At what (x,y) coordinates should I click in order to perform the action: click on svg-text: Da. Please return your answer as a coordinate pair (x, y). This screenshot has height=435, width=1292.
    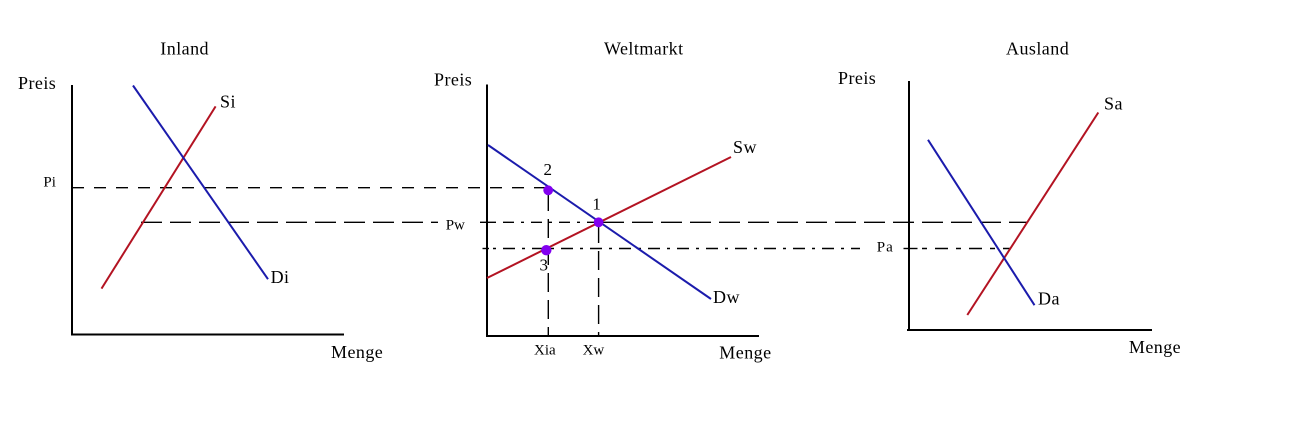
    Looking at the image, I should click on (1049, 299).